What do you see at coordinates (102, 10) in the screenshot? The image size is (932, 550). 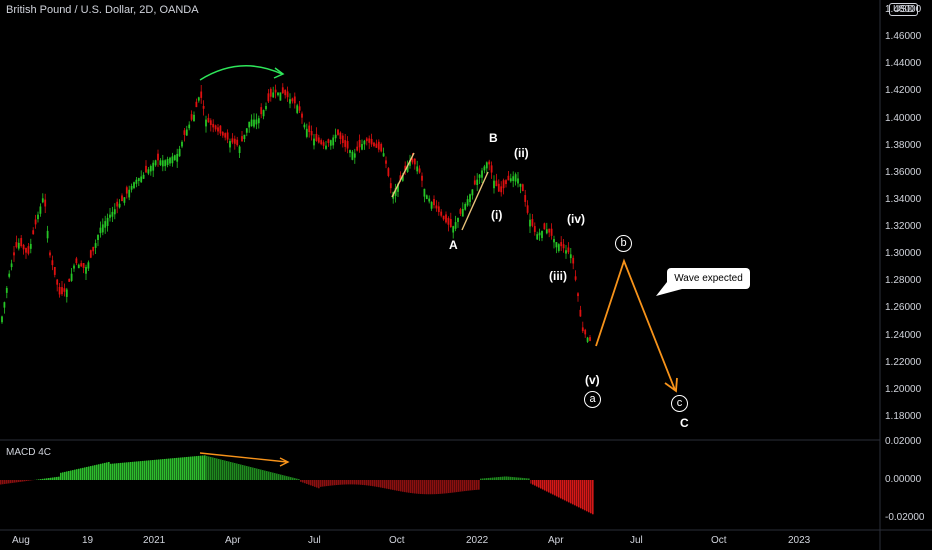 I see `symbol-title: British Pound / U.S. Dollar, 2D, OANDA` at bounding box center [102, 10].